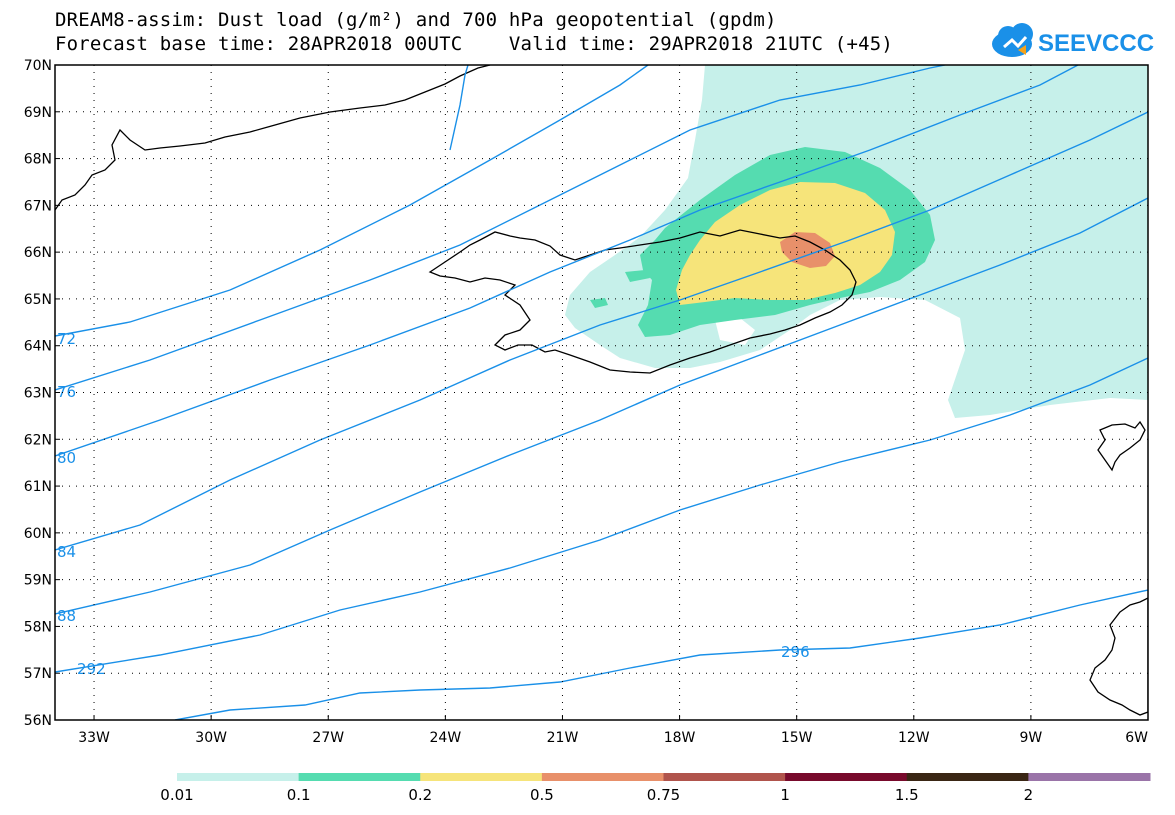 This screenshot has width=1175, height=815. Describe the element at coordinates (1031, 738) in the screenshot. I see `lon-tick-label: 9W` at that location.